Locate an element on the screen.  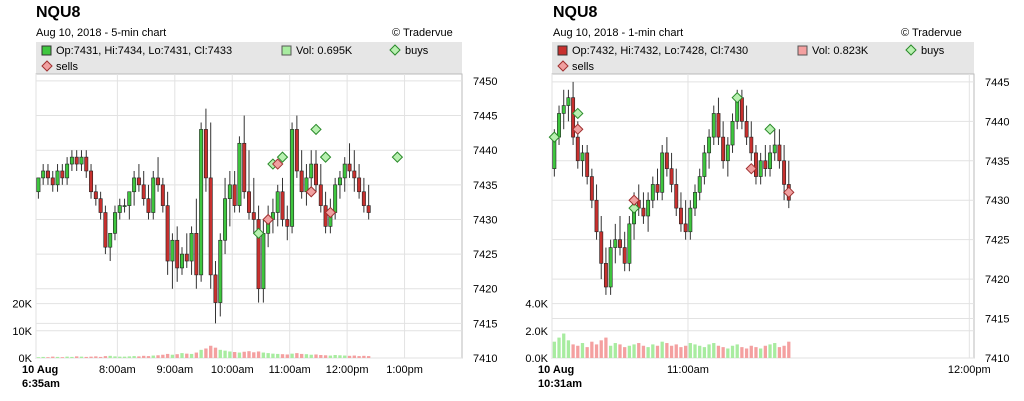
volume-tick-label: 10K is located at coordinates (22, 332).